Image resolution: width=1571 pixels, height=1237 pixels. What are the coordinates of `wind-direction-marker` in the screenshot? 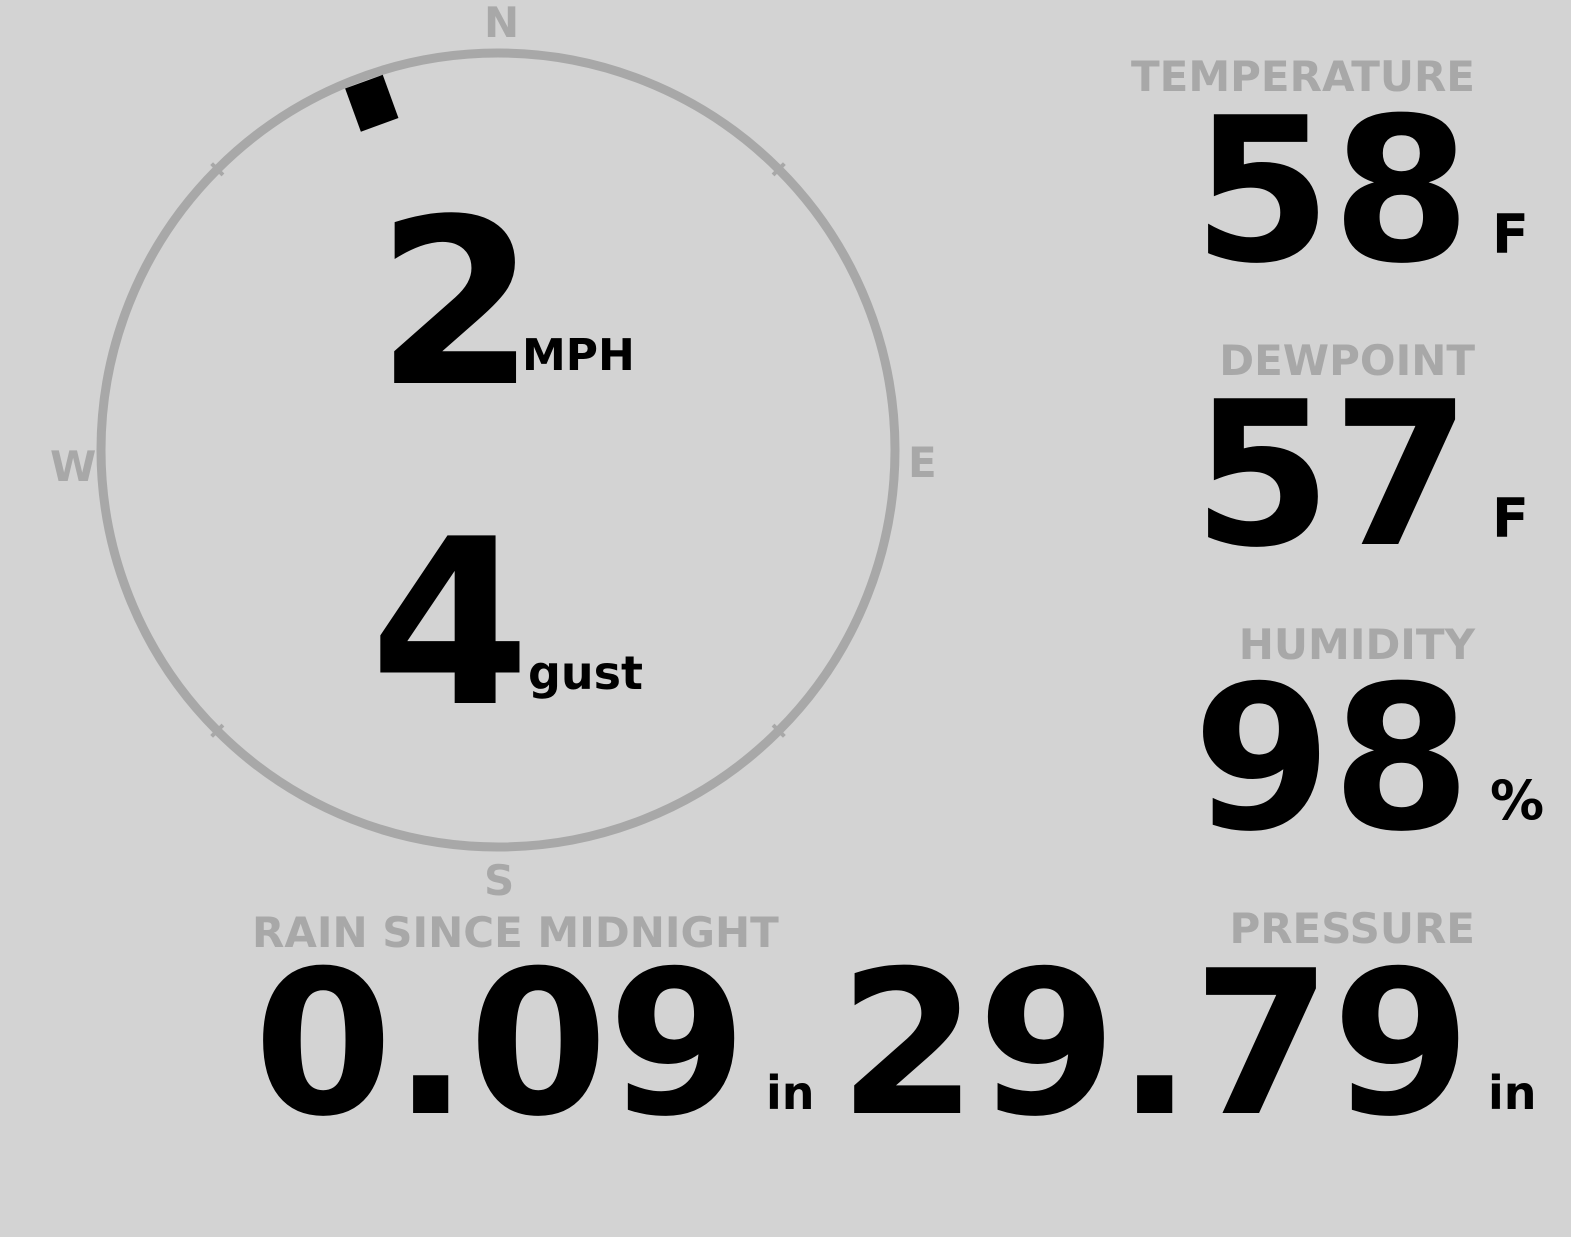 It's located at (372, 103).